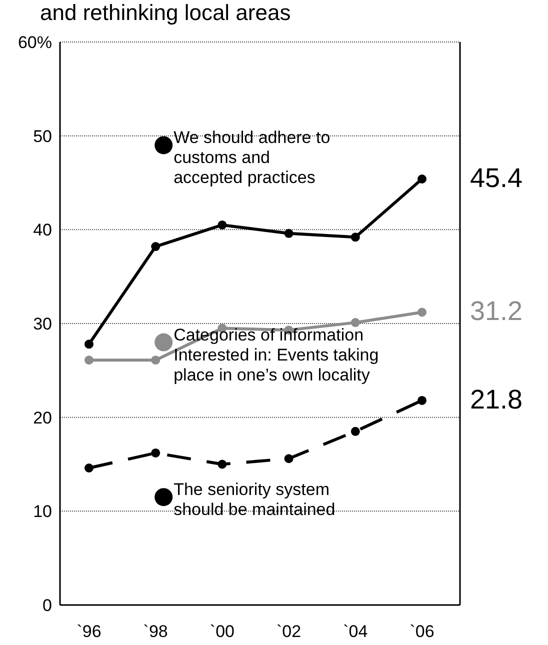 This screenshot has width=548, height=645. What do you see at coordinates (42, 418) in the screenshot?
I see `y-tick-label: 20` at bounding box center [42, 418].